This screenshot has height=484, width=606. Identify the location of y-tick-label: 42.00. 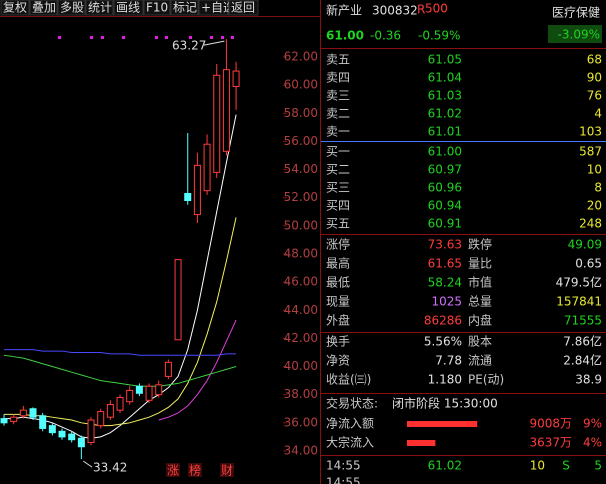
(301, 338).